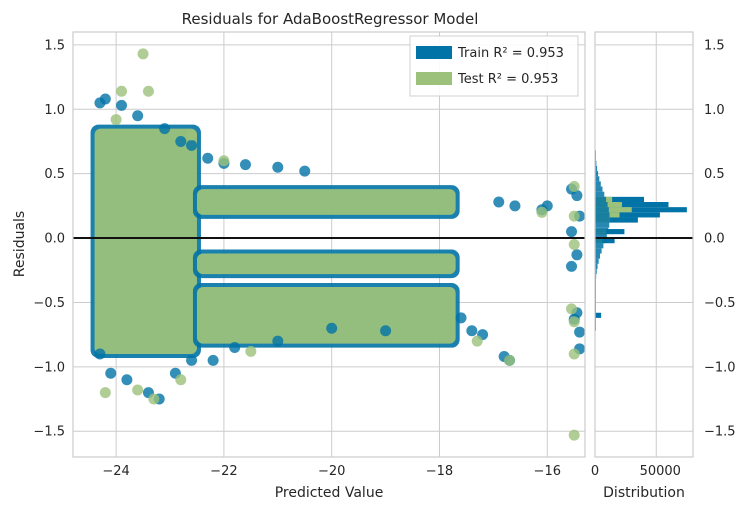 The width and height of the screenshot is (747, 510). What do you see at coordinates (714, 45) in the screenshot?
I see `y-tick-label-right: 1.5` at bounding box center [714, 45].